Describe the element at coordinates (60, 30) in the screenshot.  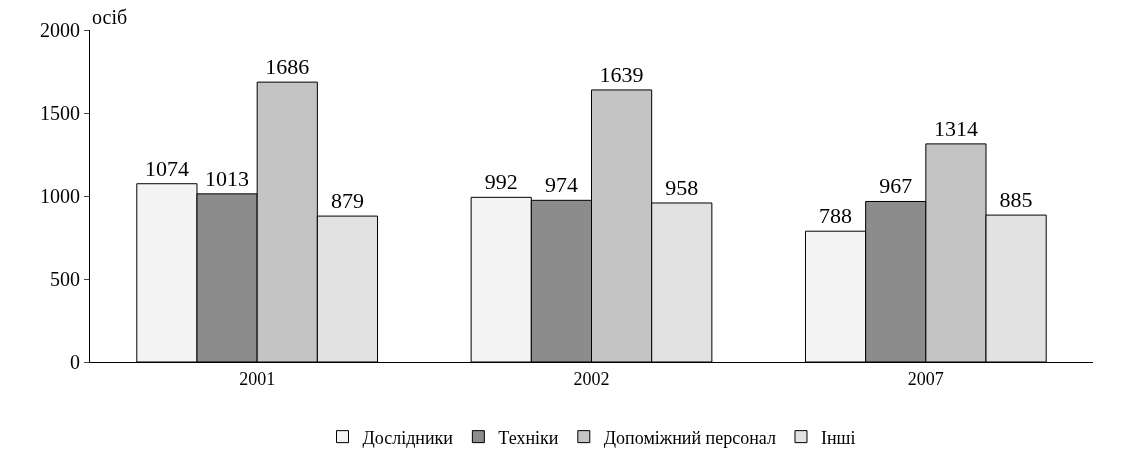
I see `y-tick-label: 2000` at that location.